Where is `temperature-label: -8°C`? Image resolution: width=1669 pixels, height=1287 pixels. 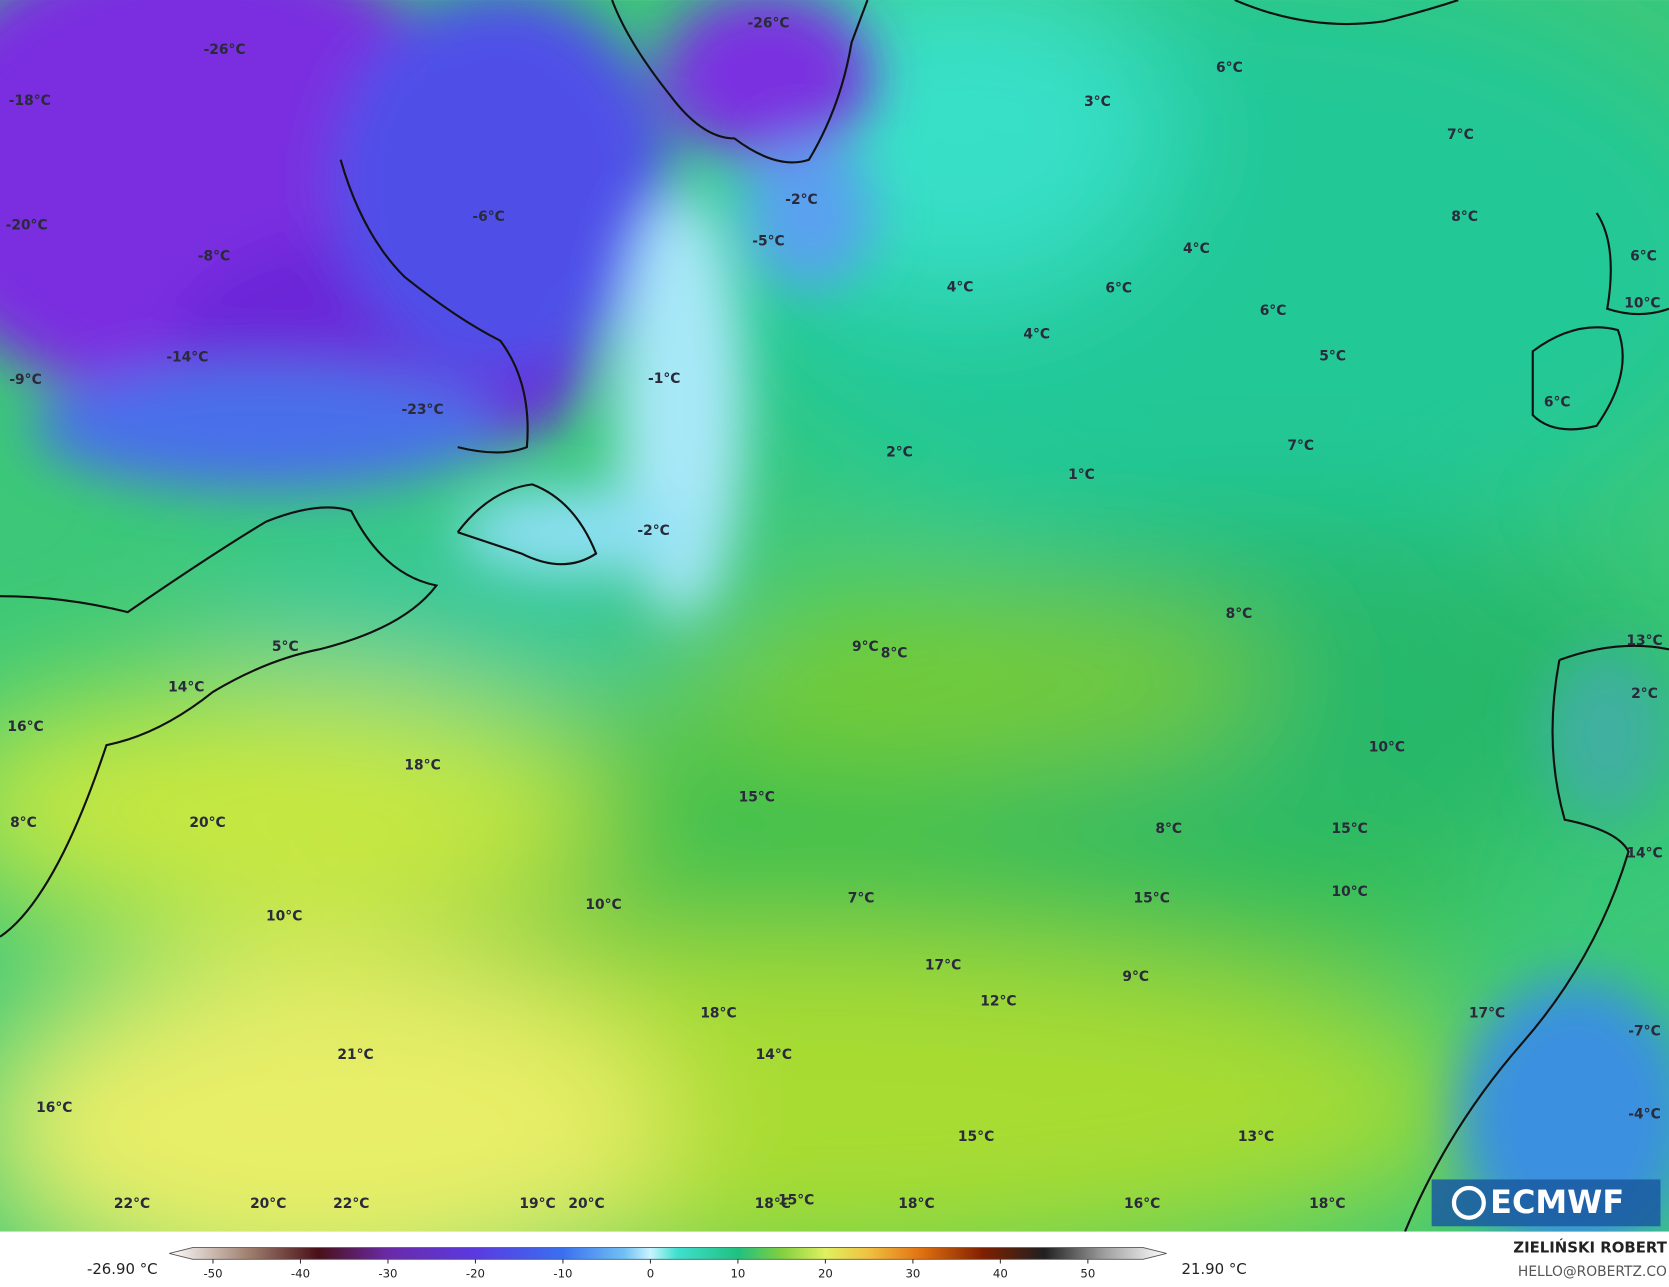
temperature-label: -8°C is located at coordinates (214, 257).